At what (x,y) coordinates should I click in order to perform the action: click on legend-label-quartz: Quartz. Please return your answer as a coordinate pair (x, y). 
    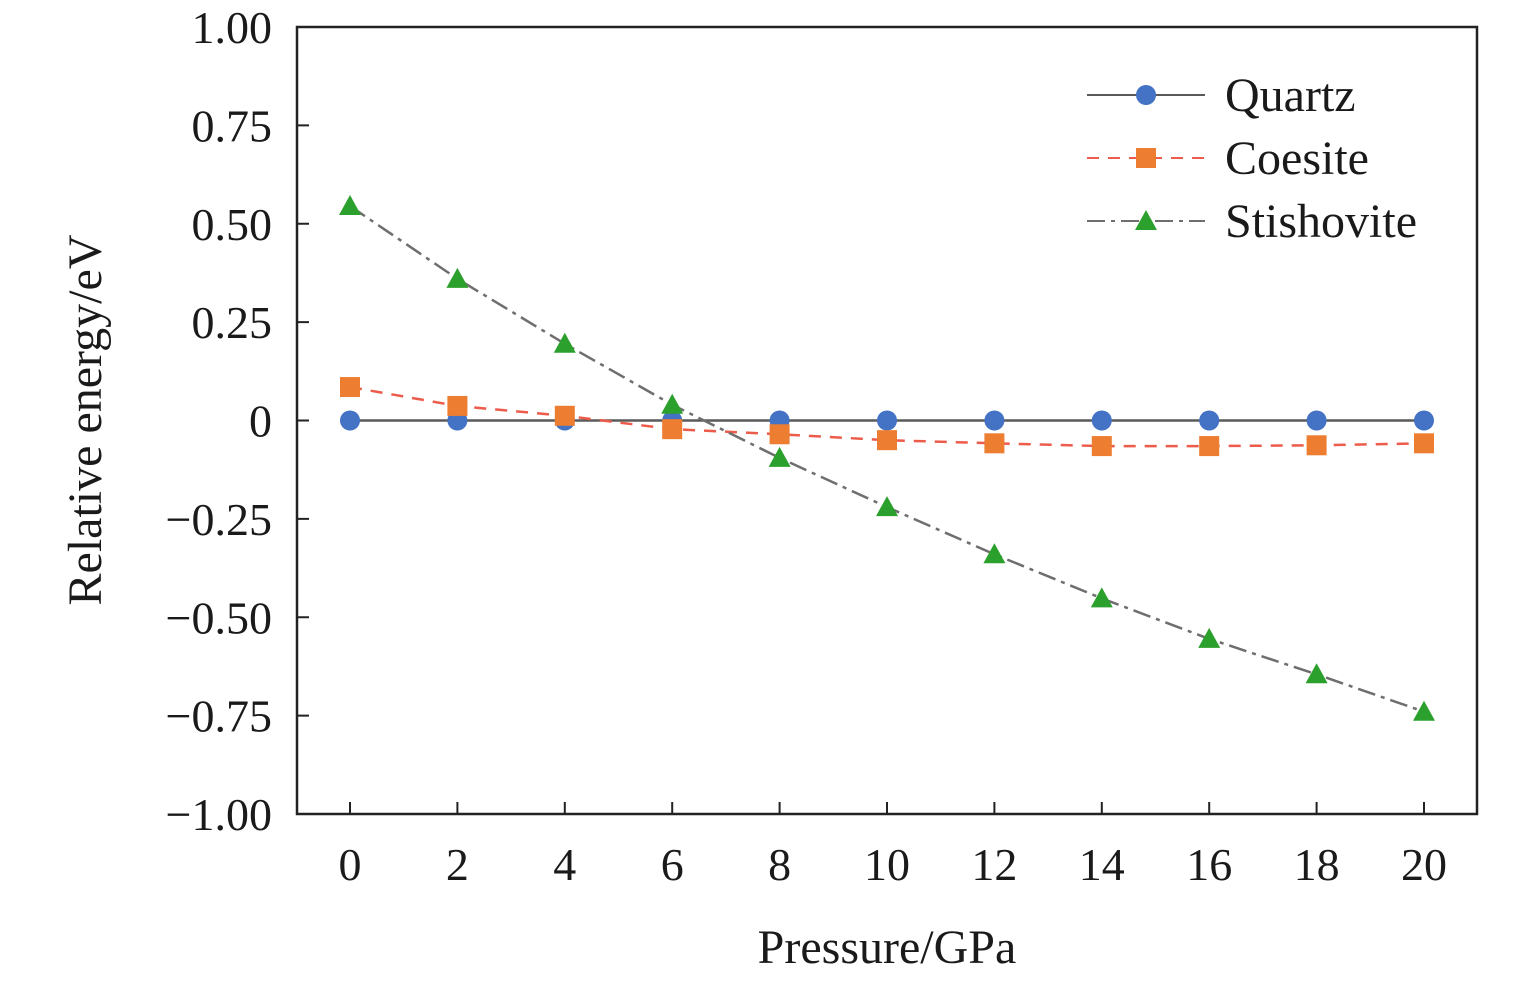
    Looking at the image, I should click on (1290, 95).